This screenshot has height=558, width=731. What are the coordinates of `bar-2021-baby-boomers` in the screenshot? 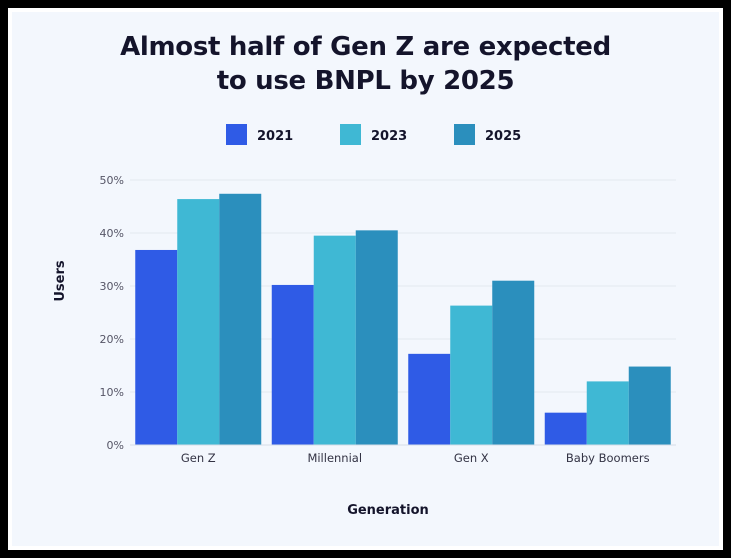 It's located at (565, 428).